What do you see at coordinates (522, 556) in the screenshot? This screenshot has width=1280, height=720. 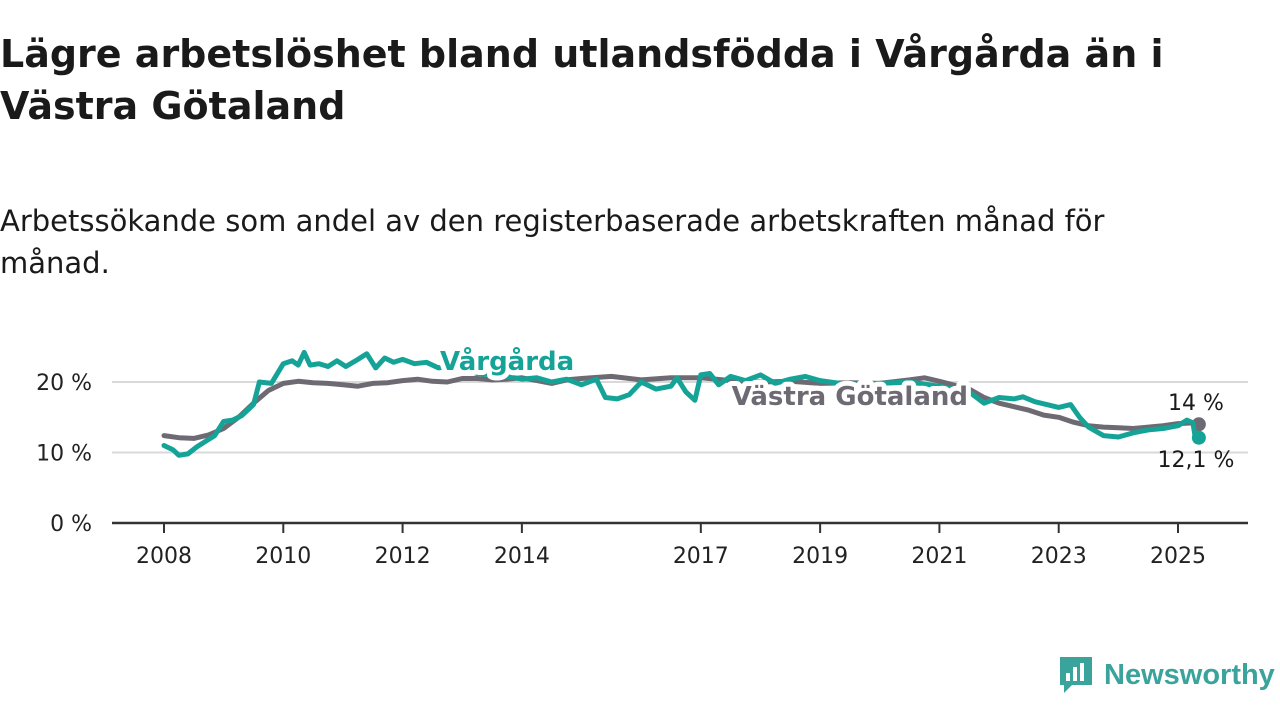 I see `x-tick-label: 2014` at bounding box center [522, 556].